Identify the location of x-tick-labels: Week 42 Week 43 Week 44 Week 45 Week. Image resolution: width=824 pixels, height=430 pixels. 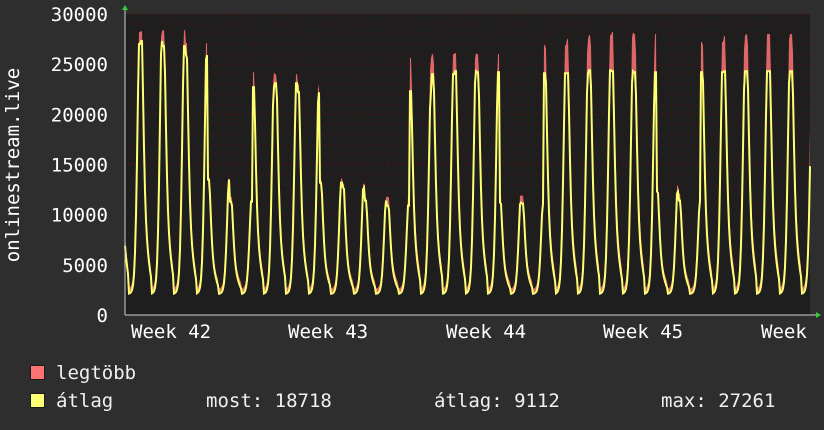
(469, 332).